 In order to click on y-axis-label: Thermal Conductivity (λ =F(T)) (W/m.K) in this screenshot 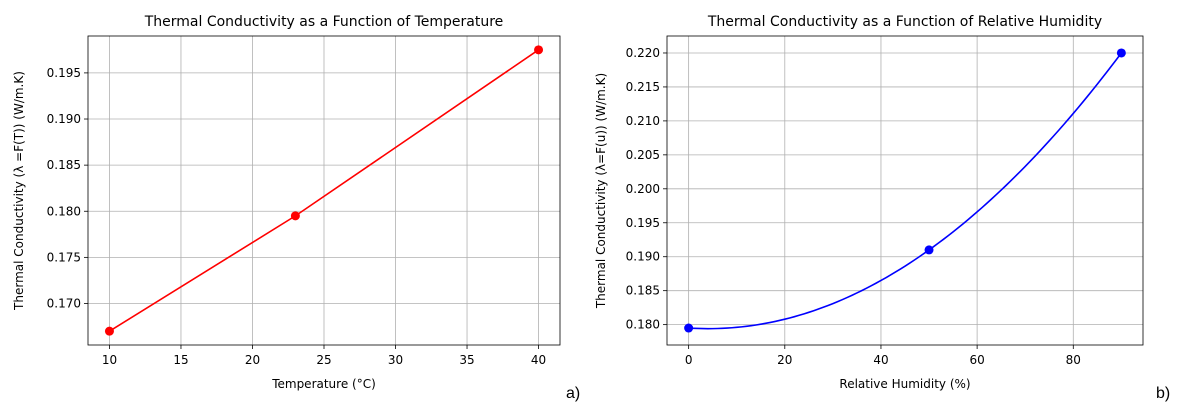, I will do `click(19, 191)`.